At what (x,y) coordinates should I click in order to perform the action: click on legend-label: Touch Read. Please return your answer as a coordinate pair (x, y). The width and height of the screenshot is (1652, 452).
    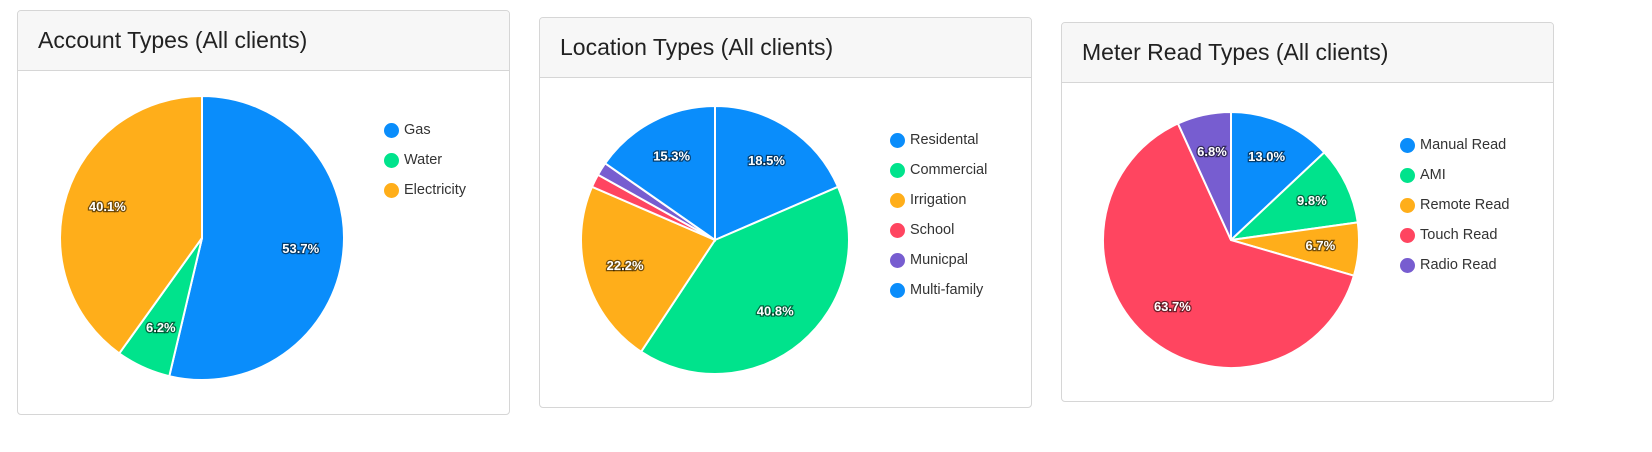
    Looking at the image, I should click on (1459, 235).